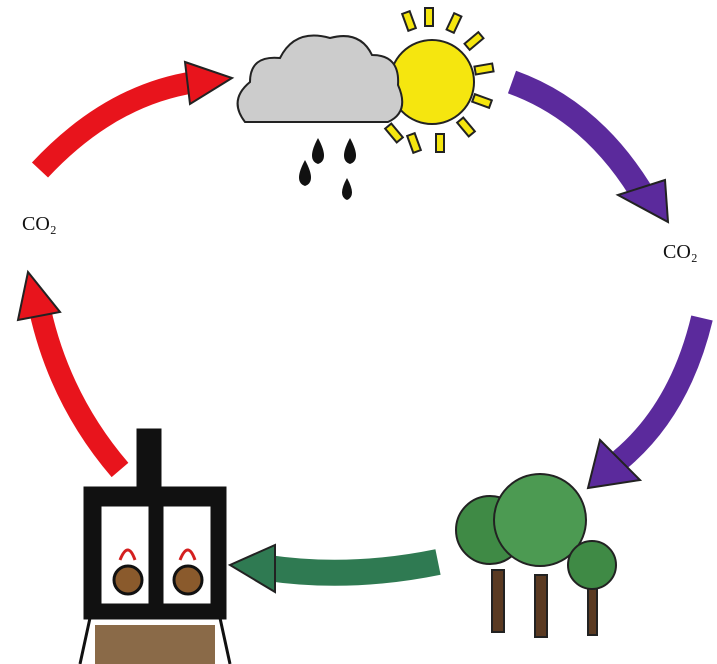 Image resolution: width=717 pixels, height=664 pixels. I want to click on sun, so click(439, 81).